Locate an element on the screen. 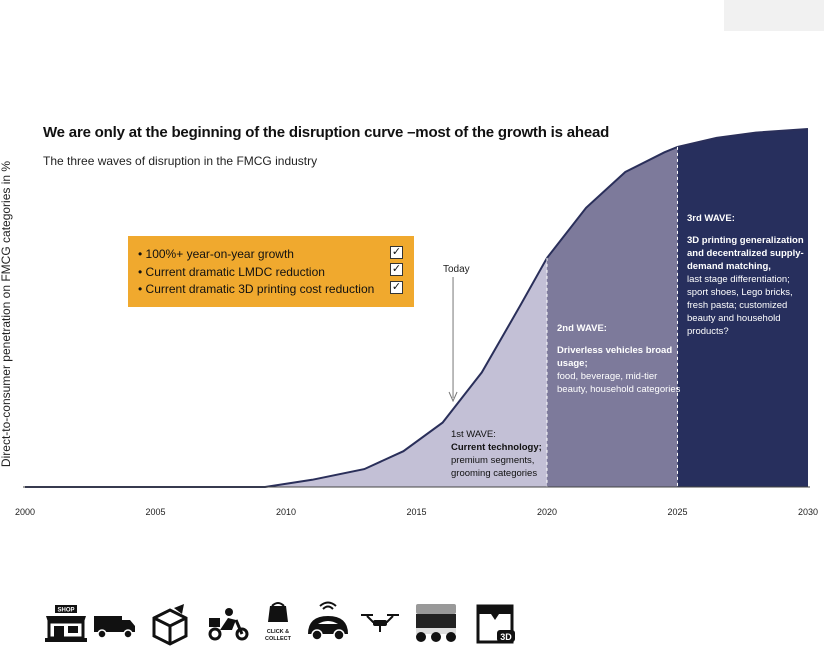 The image size is (824, 646). x-tick-label: 2020 is located at coordinates (547, 512).